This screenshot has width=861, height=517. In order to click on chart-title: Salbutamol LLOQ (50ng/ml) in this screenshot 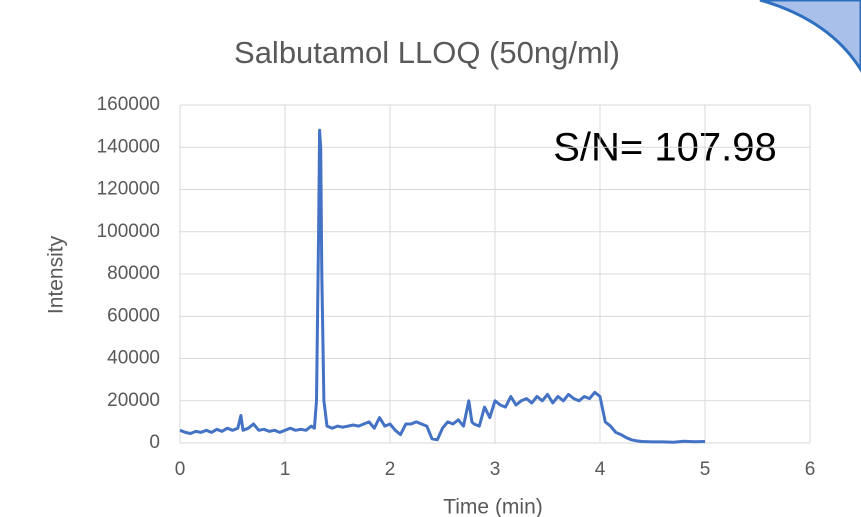, I will do `click(427, 52)`.